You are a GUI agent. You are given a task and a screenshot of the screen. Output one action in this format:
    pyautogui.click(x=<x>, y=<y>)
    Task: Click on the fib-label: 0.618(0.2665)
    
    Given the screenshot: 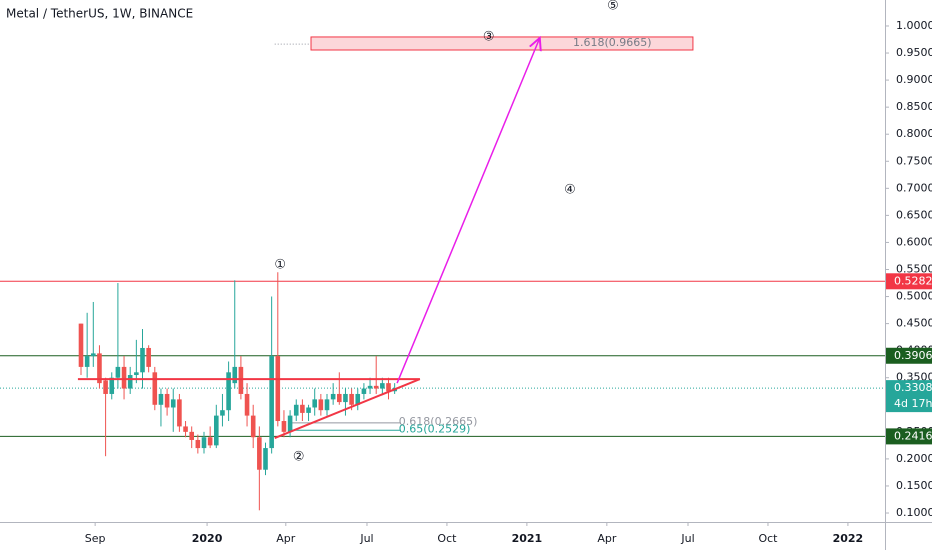 What is the action you would take?
    pyautogui.click(x=438, y=421)
    